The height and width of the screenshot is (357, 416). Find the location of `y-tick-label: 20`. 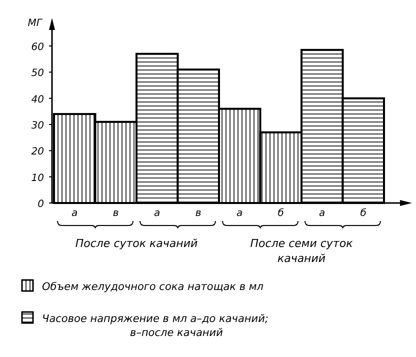

y-tick-label: 20 is located at coordinates (37, 152).